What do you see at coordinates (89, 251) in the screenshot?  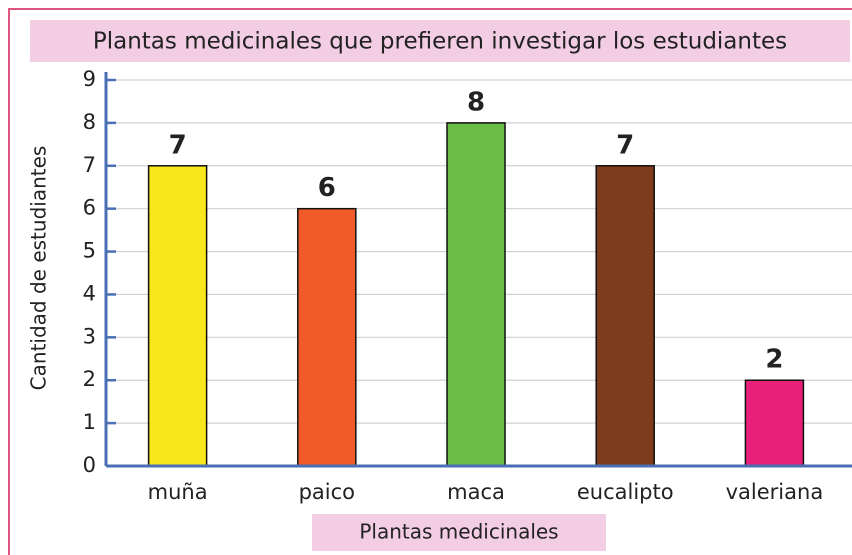 I see `y-tick-label: 5` at bounding box center [89, 251].